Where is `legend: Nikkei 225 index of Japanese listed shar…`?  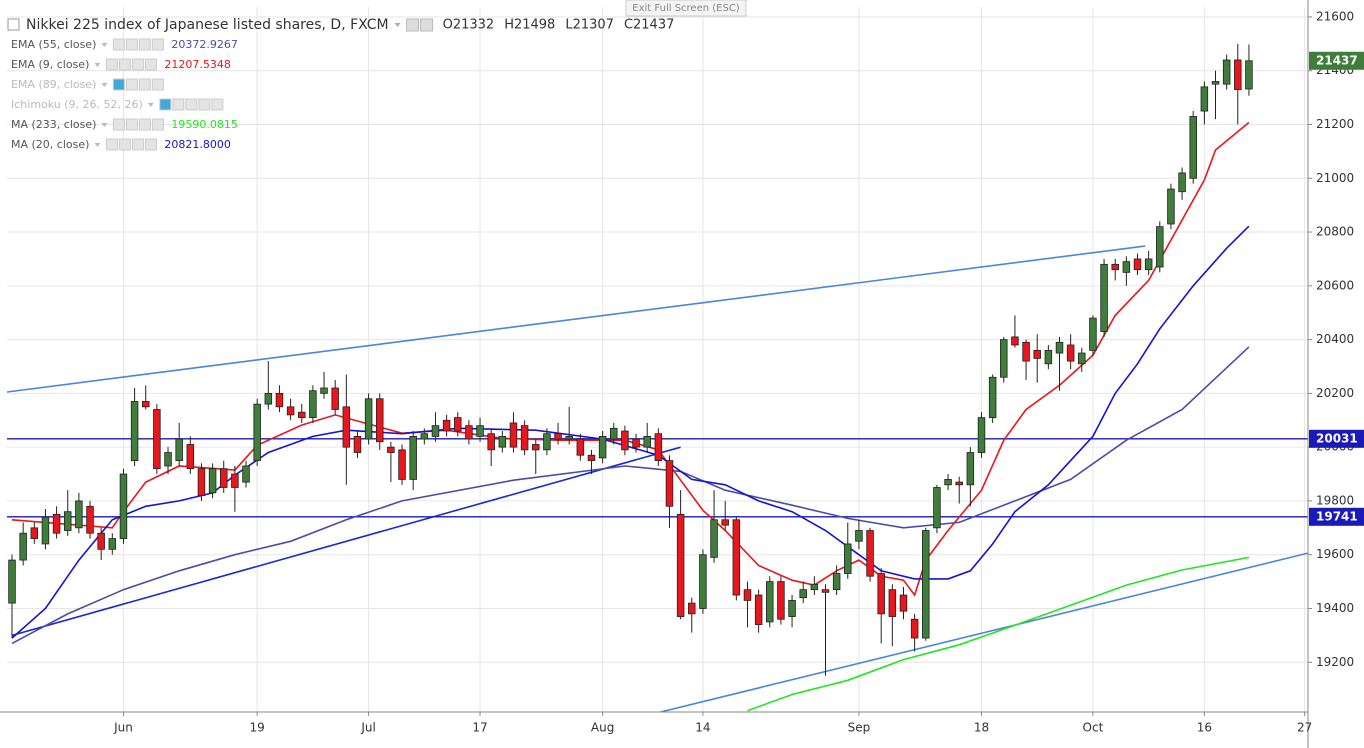
legend: Nikkei 225 index of Japanese listed shar… is located at coordinates (340, 84).